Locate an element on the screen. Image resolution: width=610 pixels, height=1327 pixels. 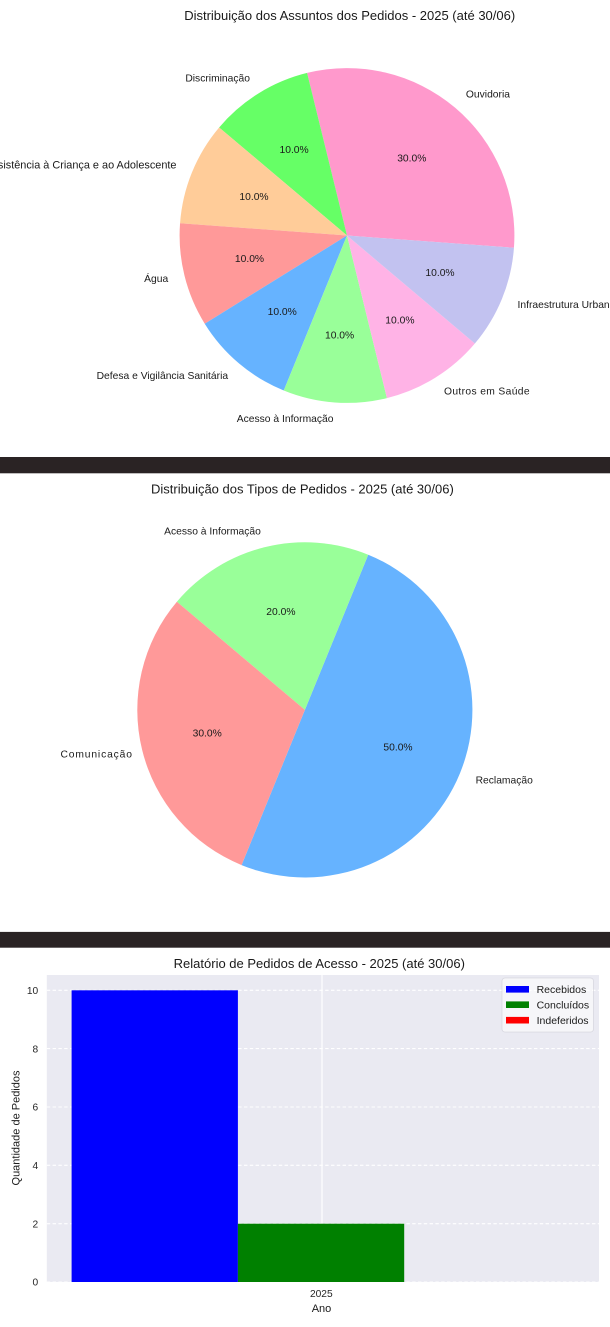
svg-text: Recebidos is located at coordinates (562, 990).